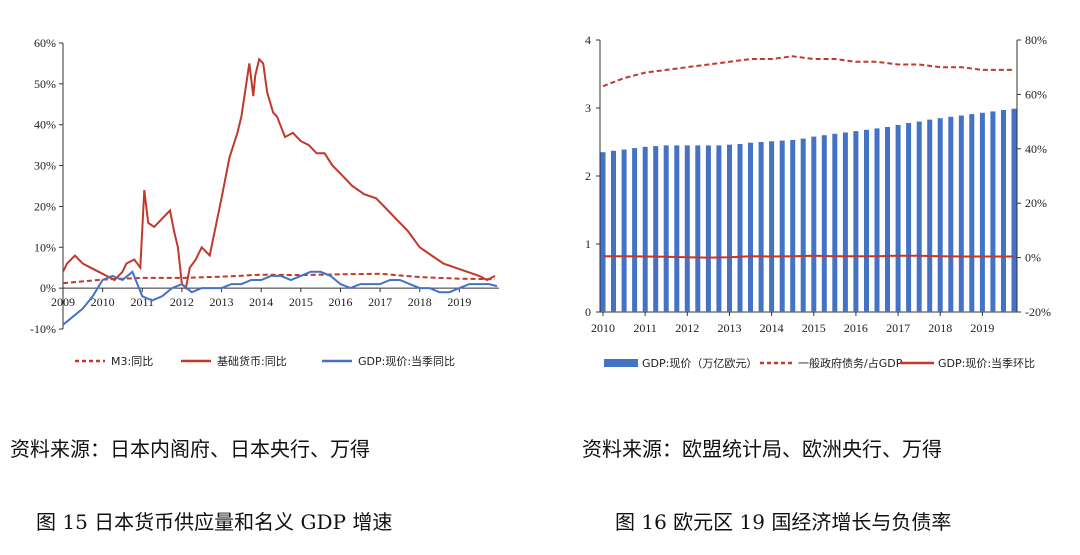 This screenshot has width=1080, height=555. I want to click on left-figure-caption: 图 15 日本货币供应量和名义 GDP 增速, so click(214, 522).